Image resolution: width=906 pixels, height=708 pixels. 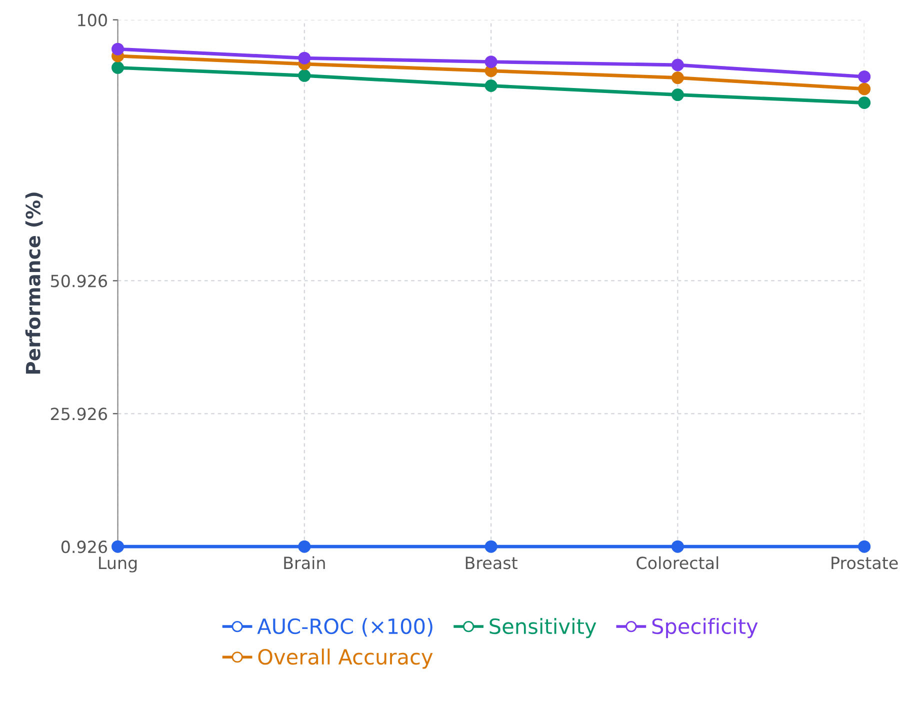 What do you see at coordinates (92, 20) in the screenshot?
I see `y-tick-label: 100` at bounding box center [92, 20].